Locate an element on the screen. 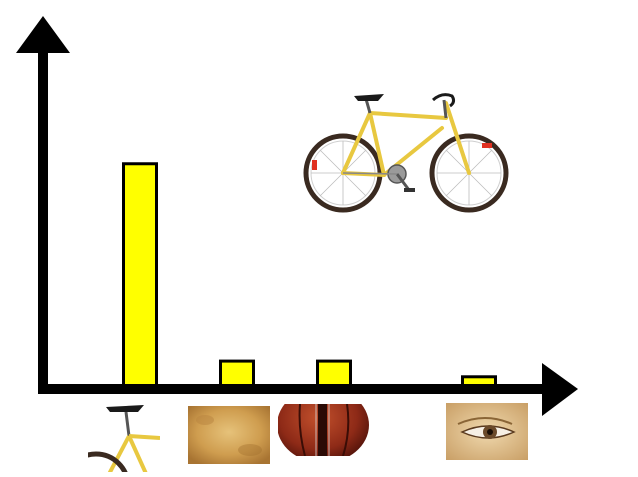 This screenshot has width=638, height=477. tick-image-violin is located at coordinates (323, 430).